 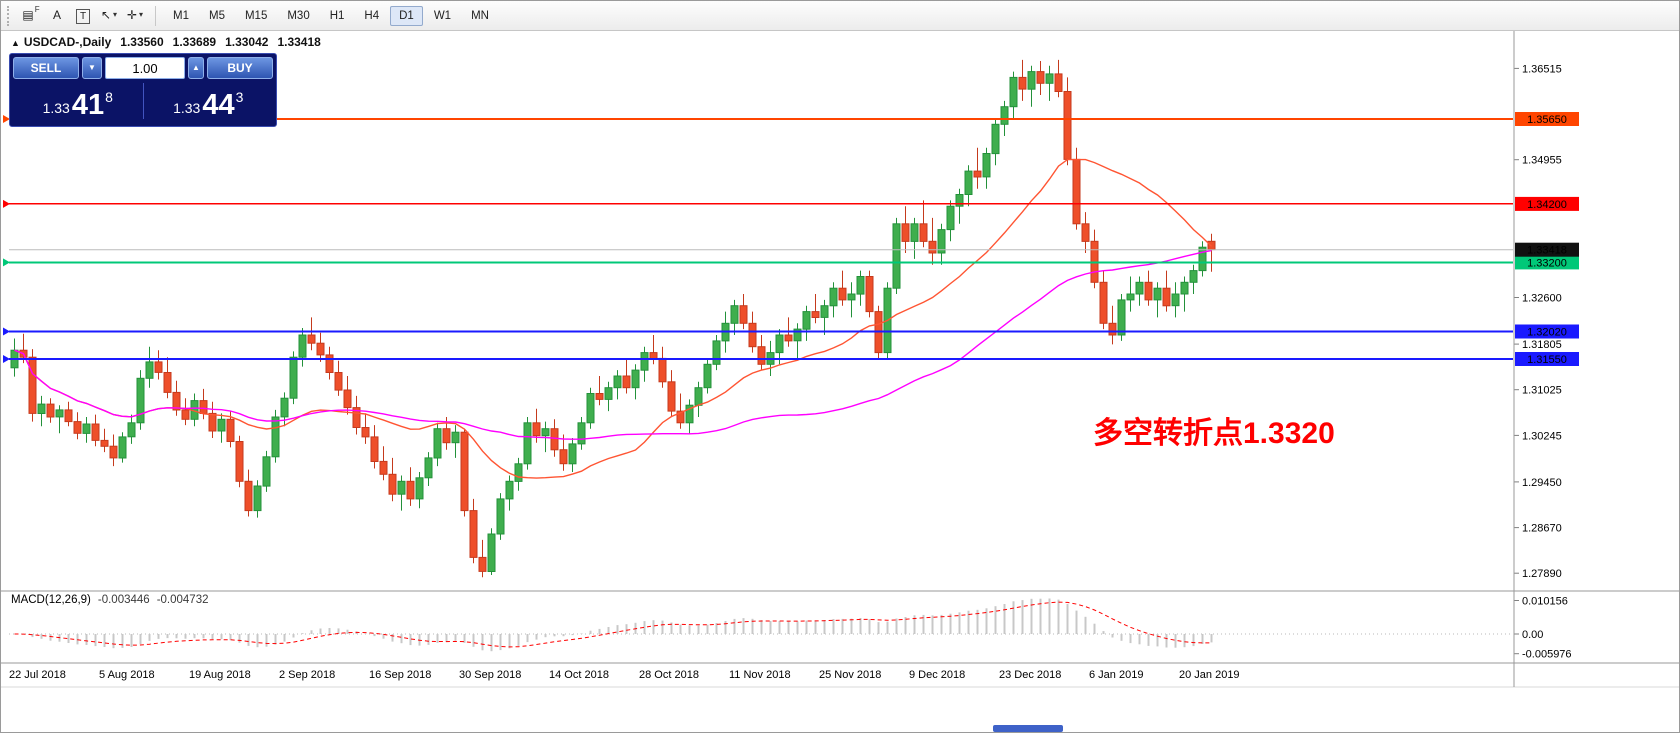 What do you see at coordinates (15, 43) in the screenshot?
I see `panel-toggle-icon: ▲` at bounding box center [15, 43].